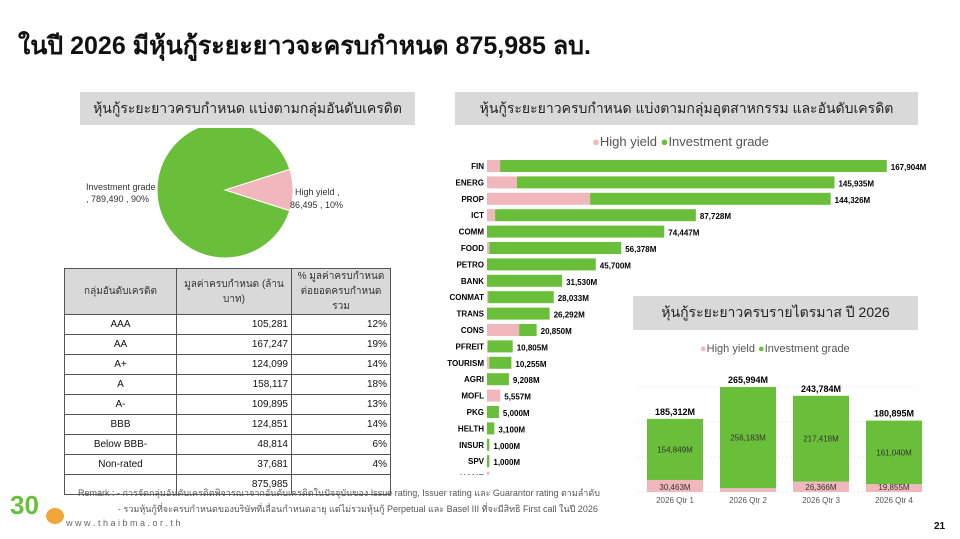 Image resolution: width=960 pixels, height=539 pixels. I want to click on bar-total-label: 5,557M, so click(517, 397).